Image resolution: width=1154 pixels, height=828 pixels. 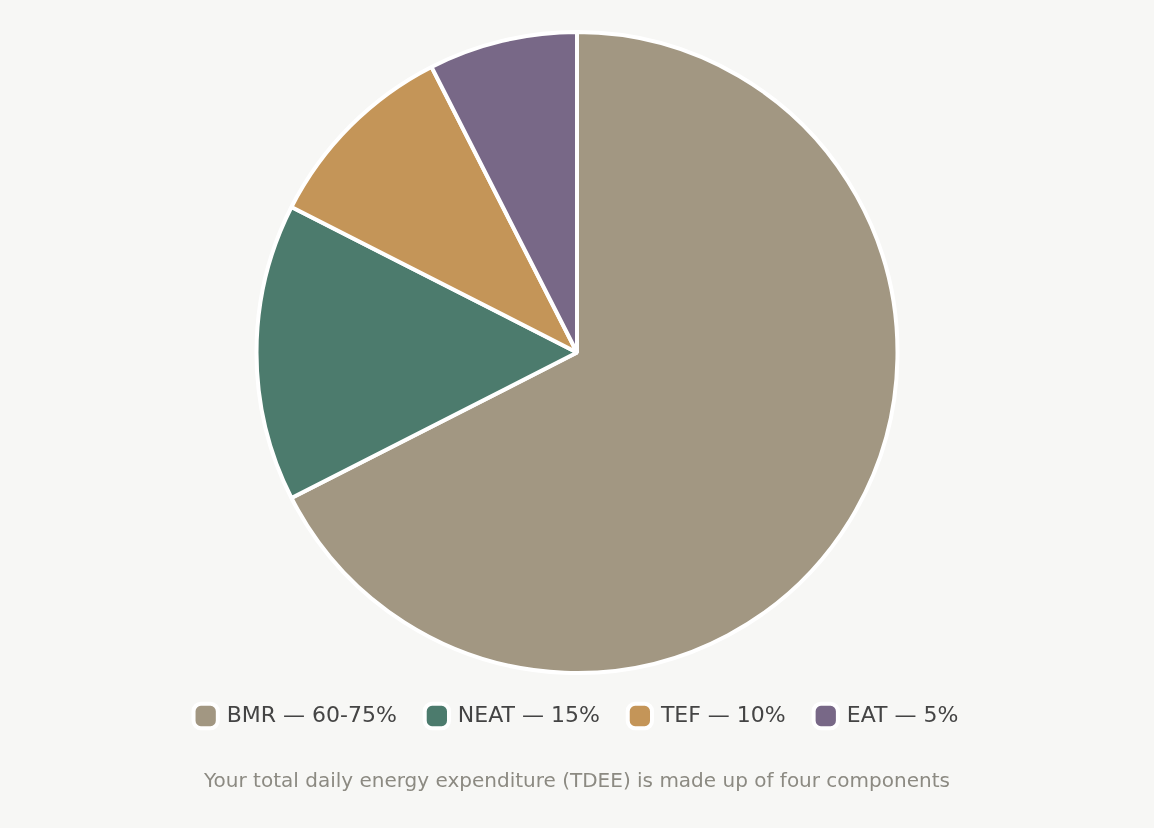 I want to click on legend-label: BMR — 60-75%, so click(x=311, y=714).